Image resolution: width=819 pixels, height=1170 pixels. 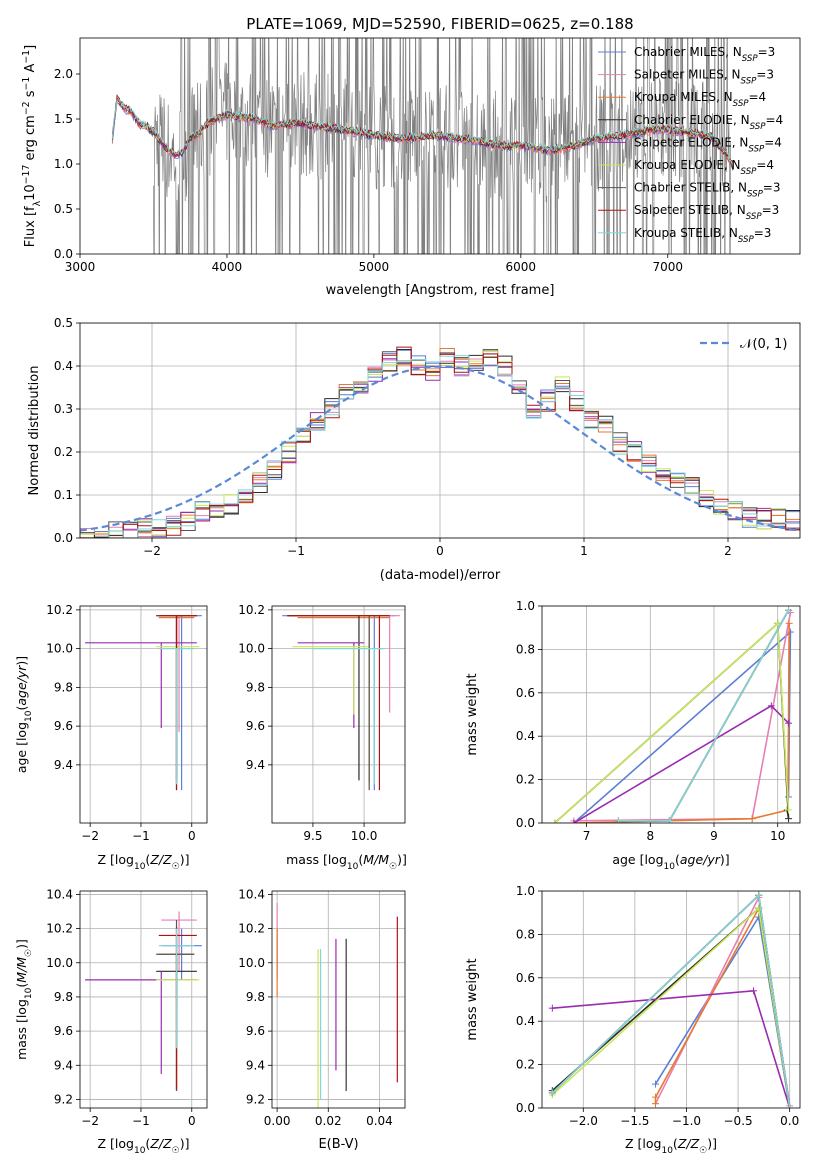 What do you see at coordinates (328, 1121) in the screenshot?
I see `x-tick-label: 0.02` at bounding box center [328, 1121].